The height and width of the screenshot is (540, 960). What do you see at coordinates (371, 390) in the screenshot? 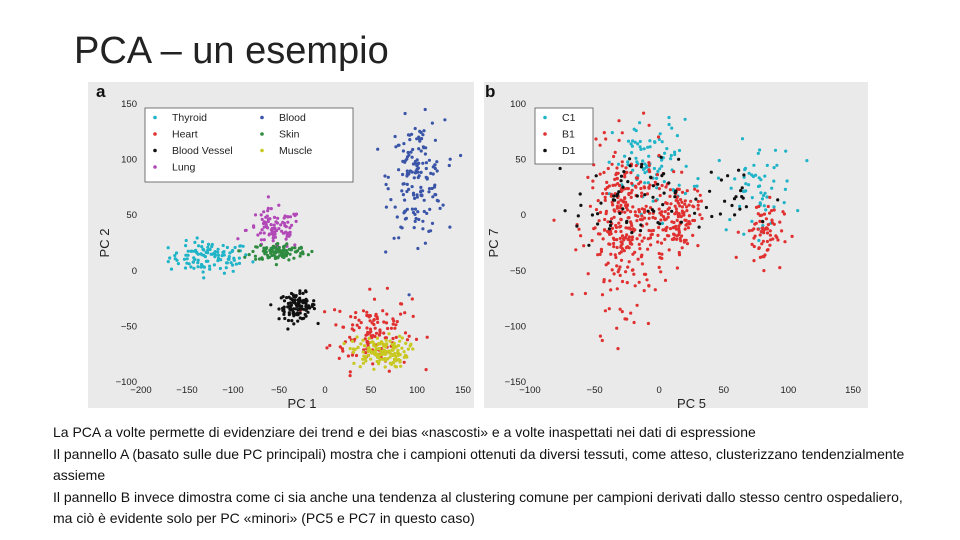
I see `x-tick-label: 50` at bounding box center [371, 390].